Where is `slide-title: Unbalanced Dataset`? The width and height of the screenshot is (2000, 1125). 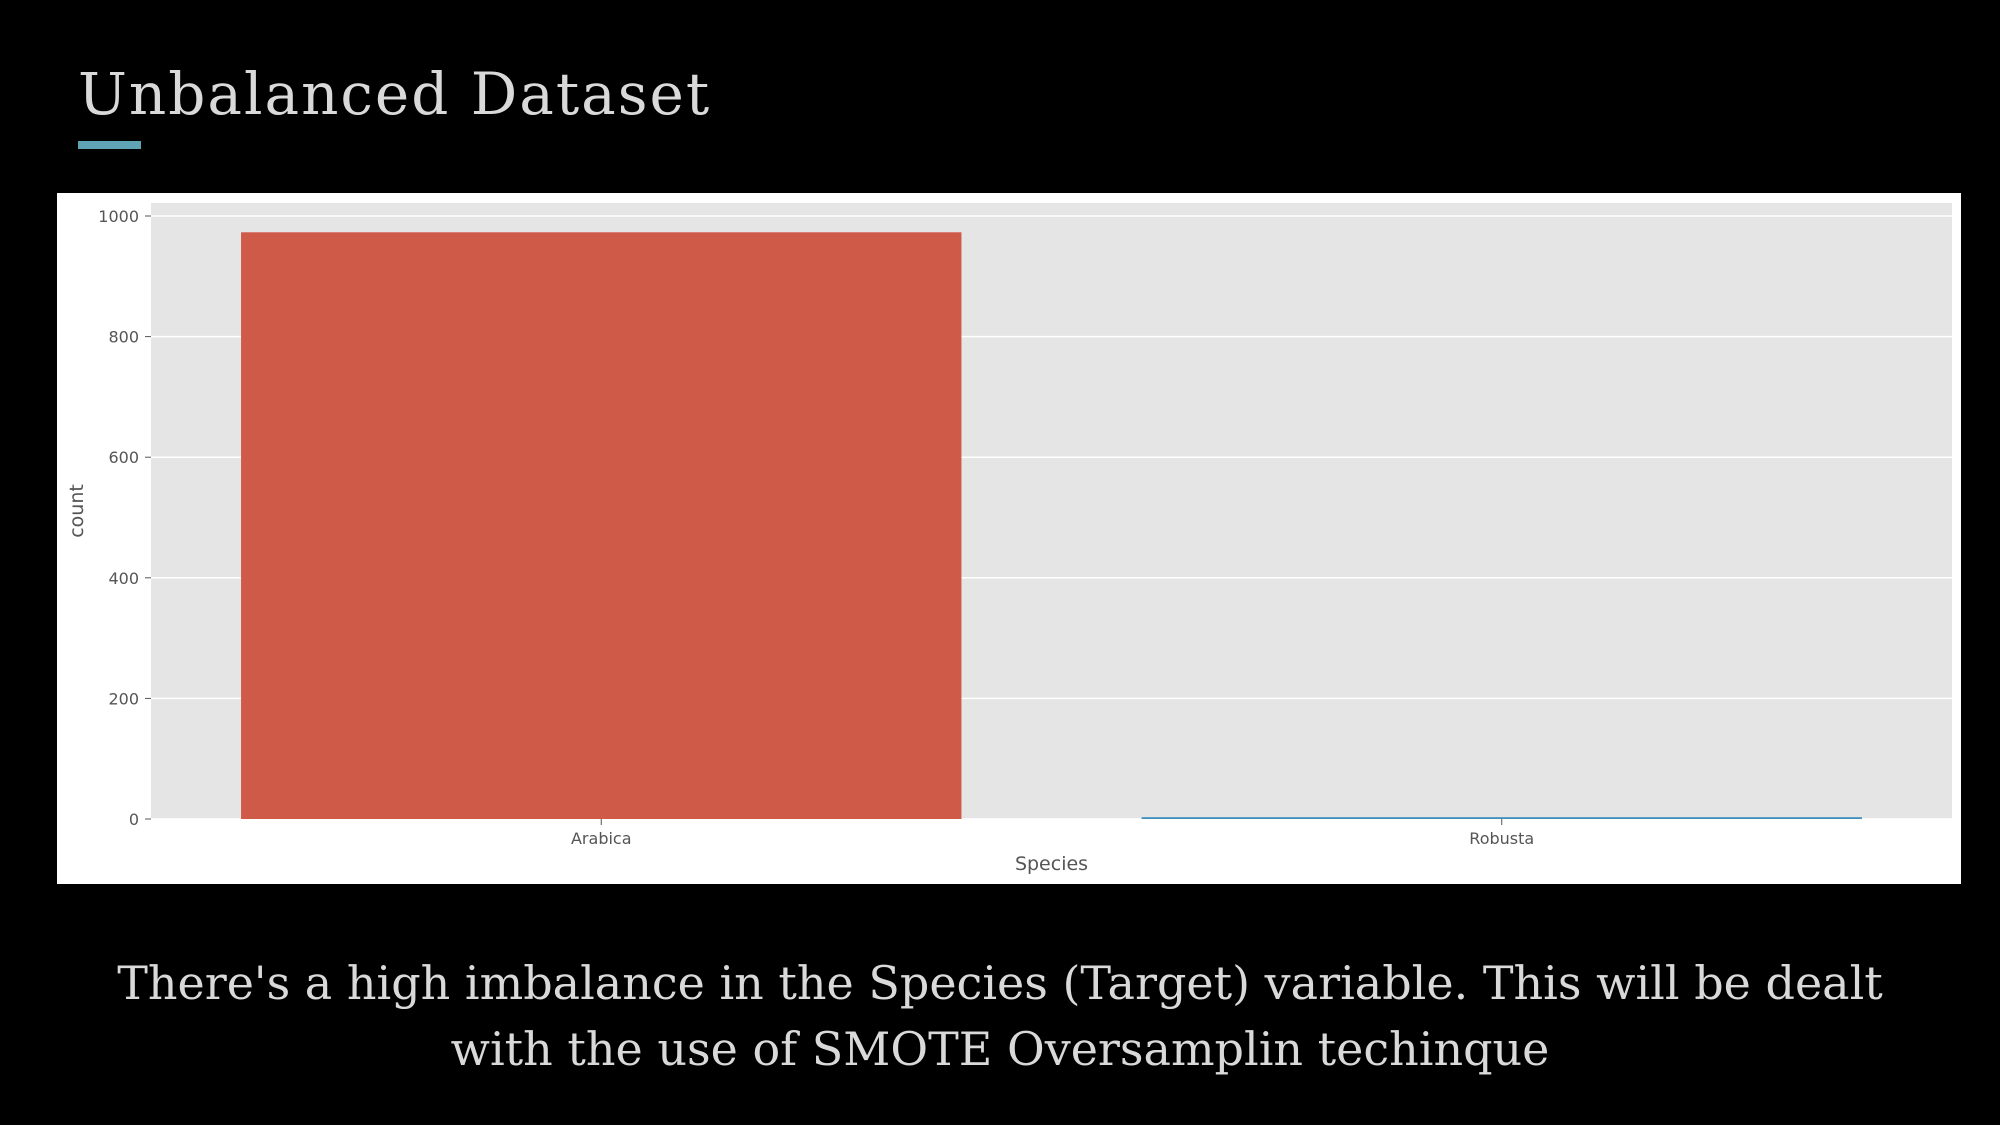 slide-title: Unbalanced Dataset is located at coordinates (395, 94).